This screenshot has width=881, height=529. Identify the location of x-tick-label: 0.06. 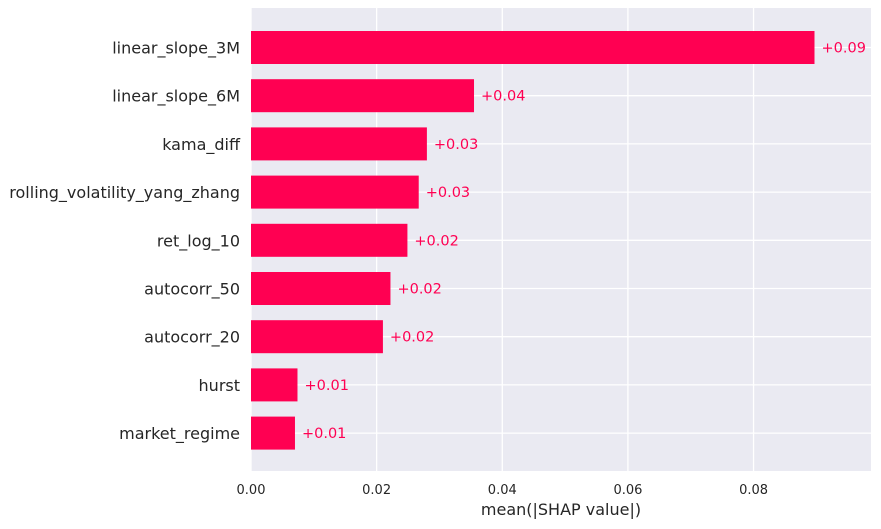
(627, 490).